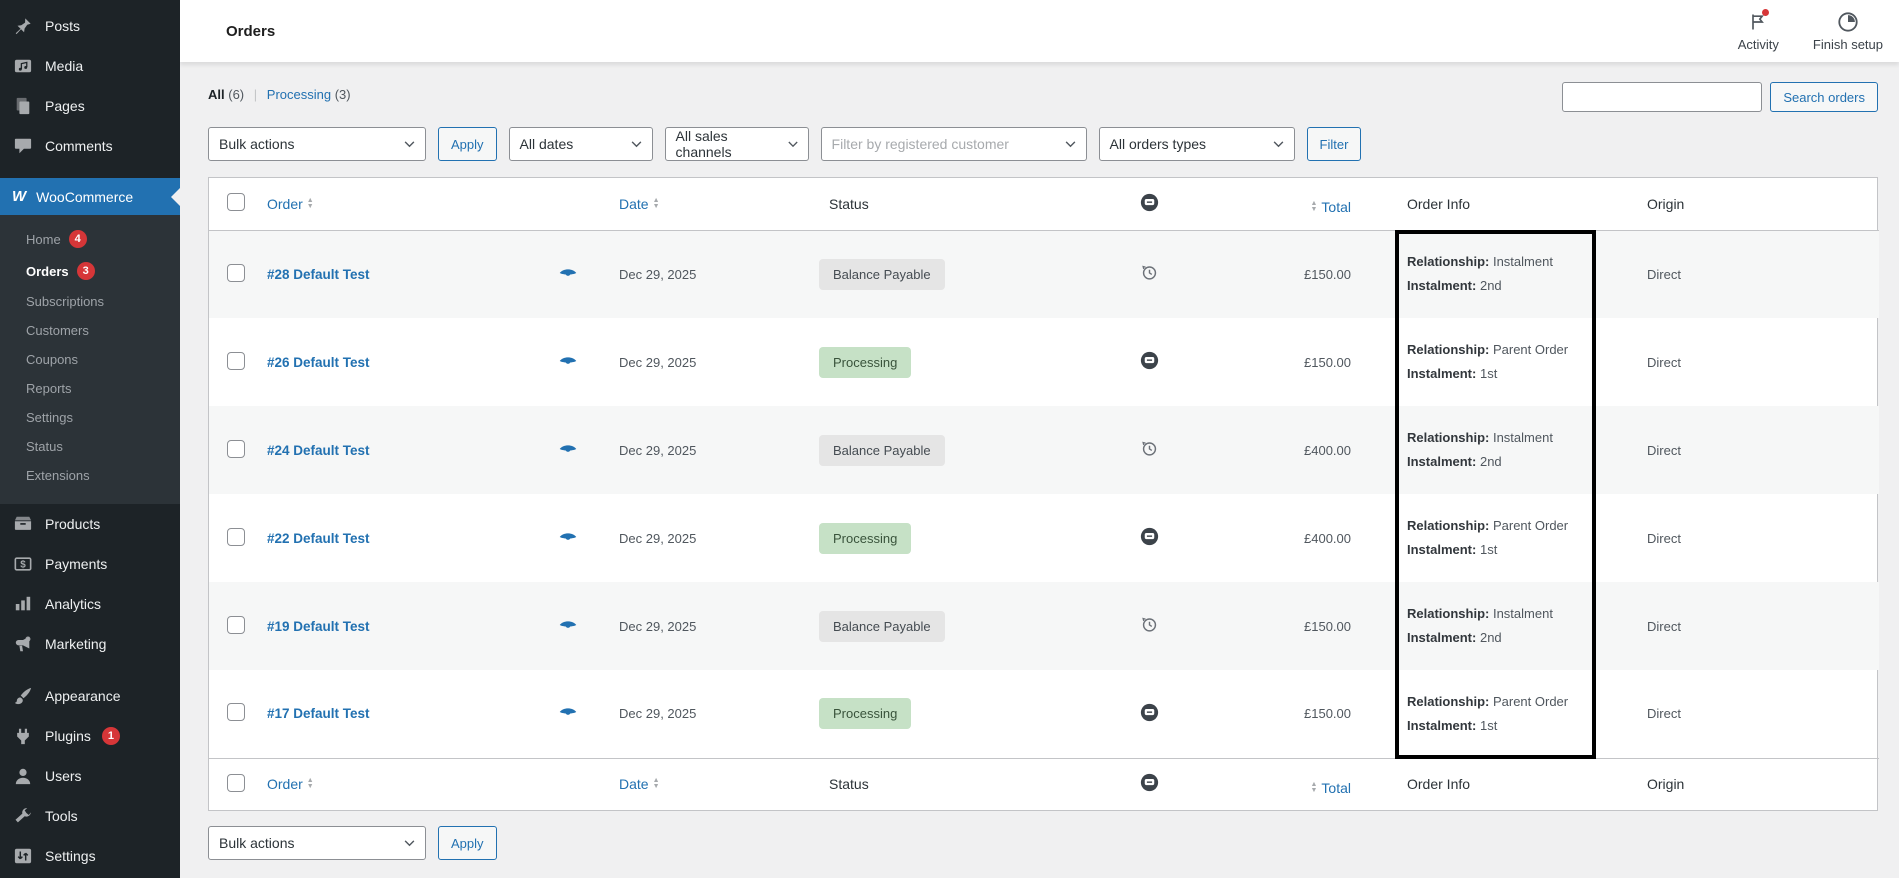 This screenshot has height=878, width=1899. What do you see at coordinates (90, 816) in the screenshot?
I see `sidebar-item-tools: Tools` at bounding box center [90, 816].